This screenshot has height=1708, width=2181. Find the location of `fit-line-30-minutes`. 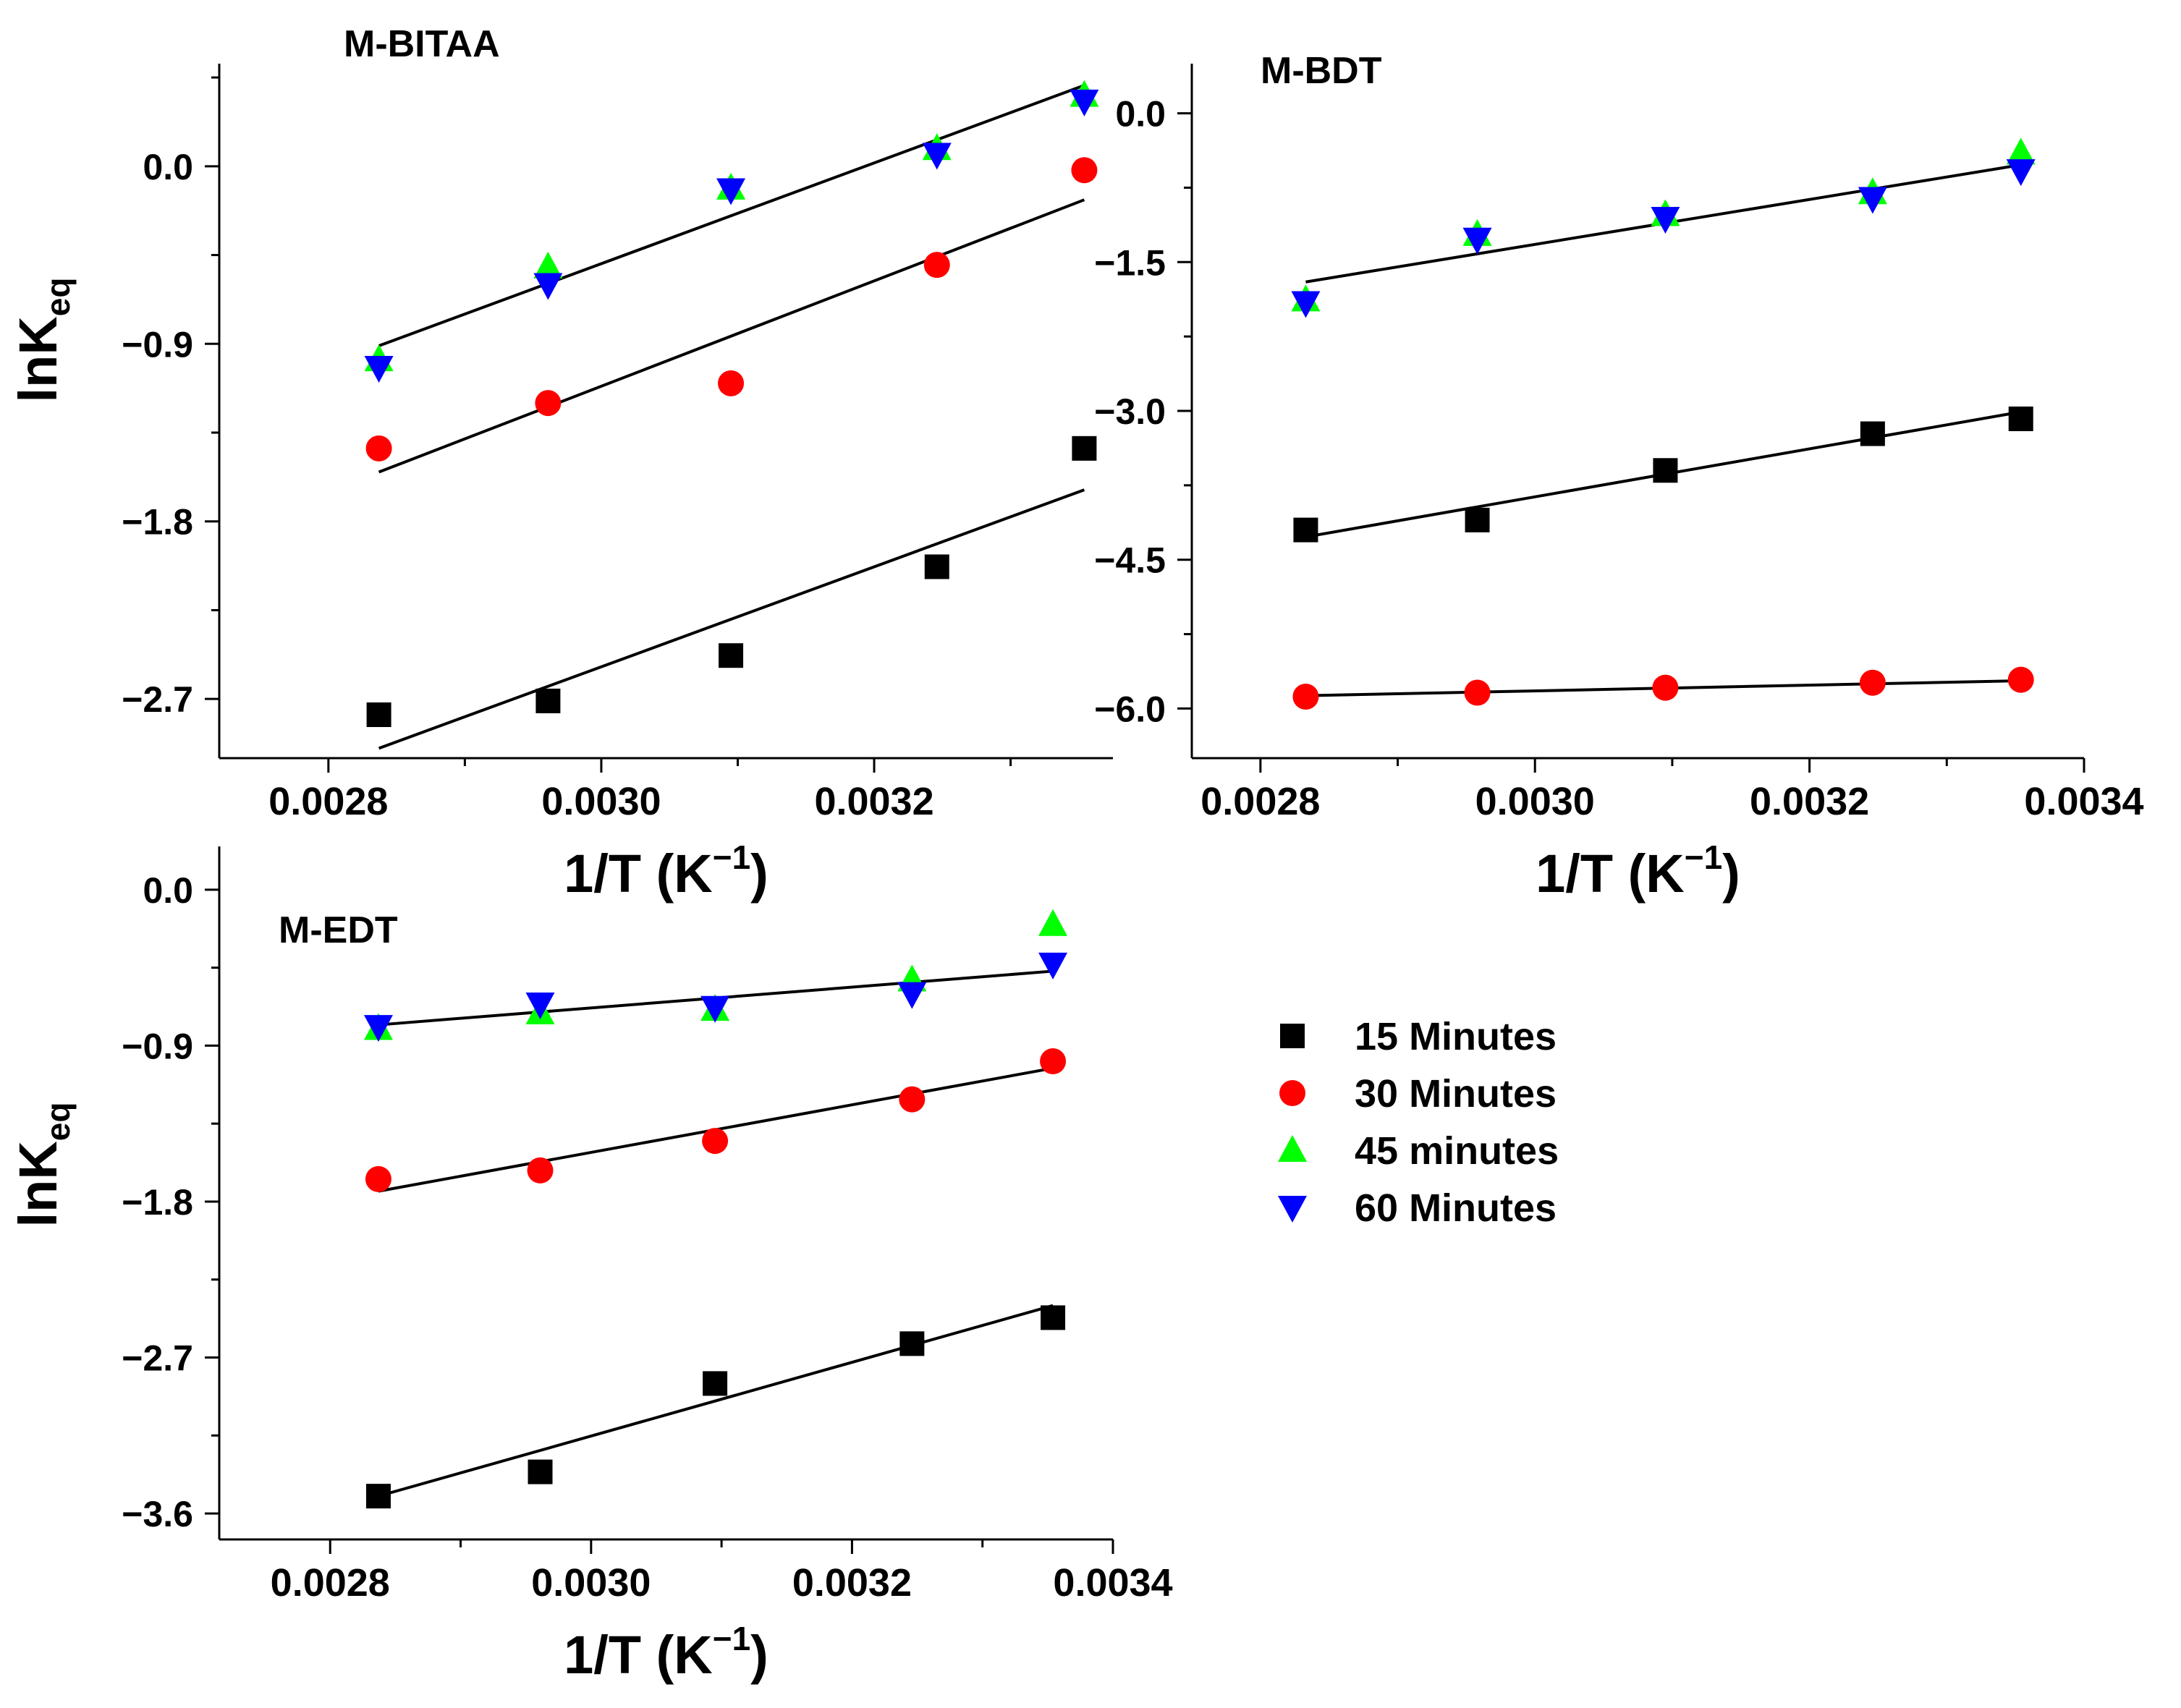

fit-line-30-minutes is located at coordinates (731, 336).